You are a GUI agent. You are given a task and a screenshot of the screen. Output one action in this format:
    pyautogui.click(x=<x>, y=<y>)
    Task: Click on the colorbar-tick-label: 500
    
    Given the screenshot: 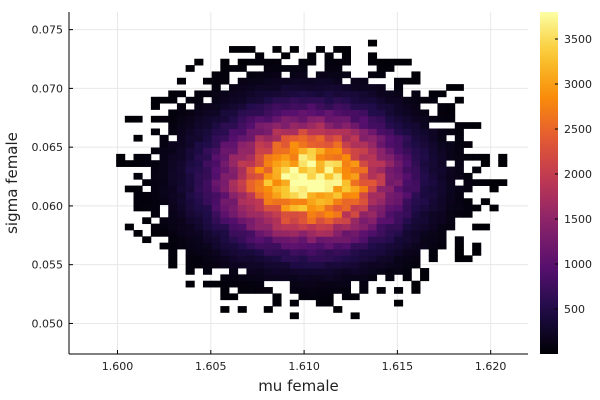 What is the action you would take?
    pyautogui.click(x=574, y=309)
    